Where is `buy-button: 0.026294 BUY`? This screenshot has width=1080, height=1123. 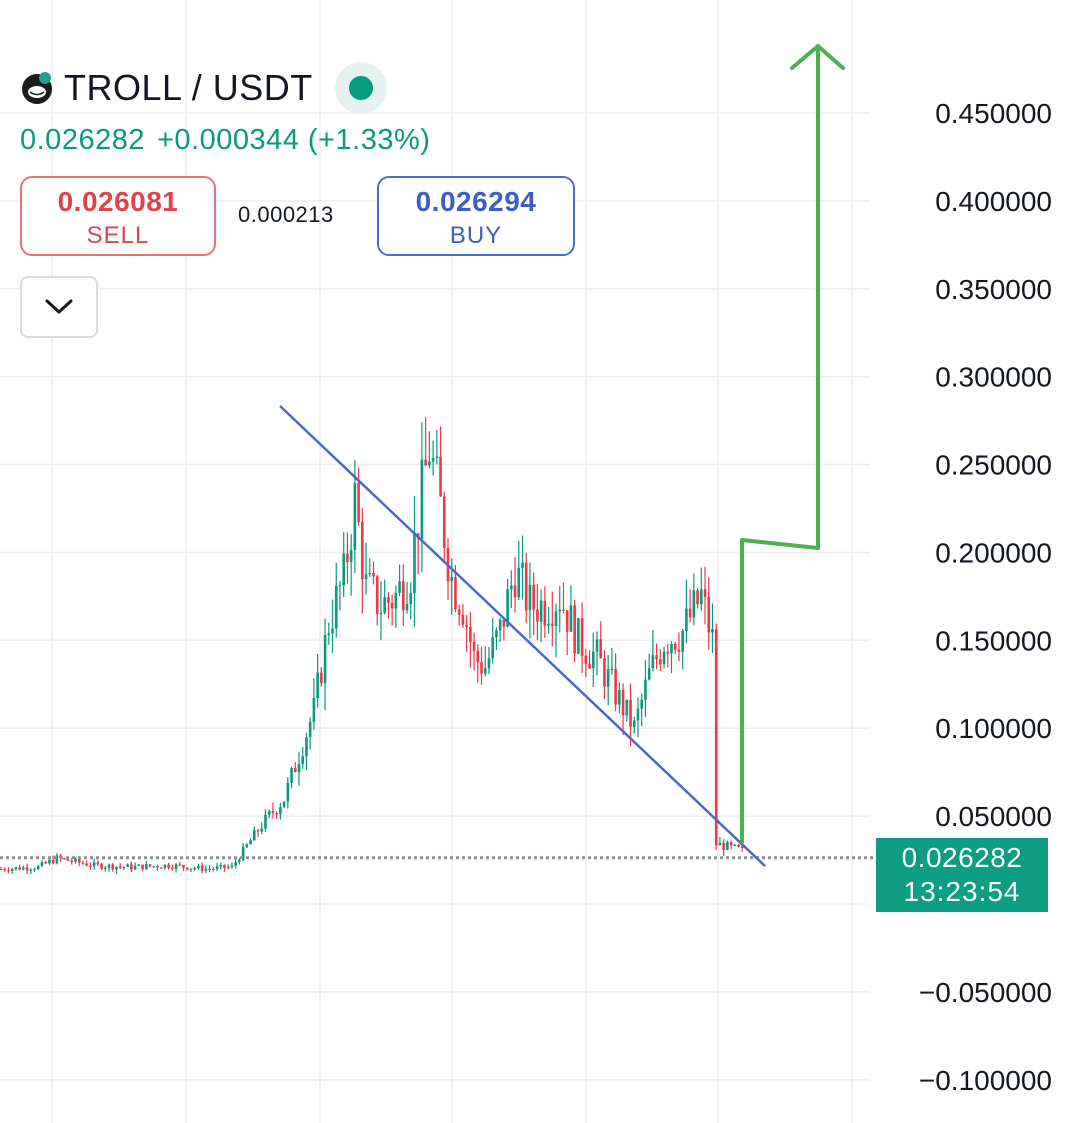
buy-button: 0.026294 BUY is located at coordinates (476, 216).